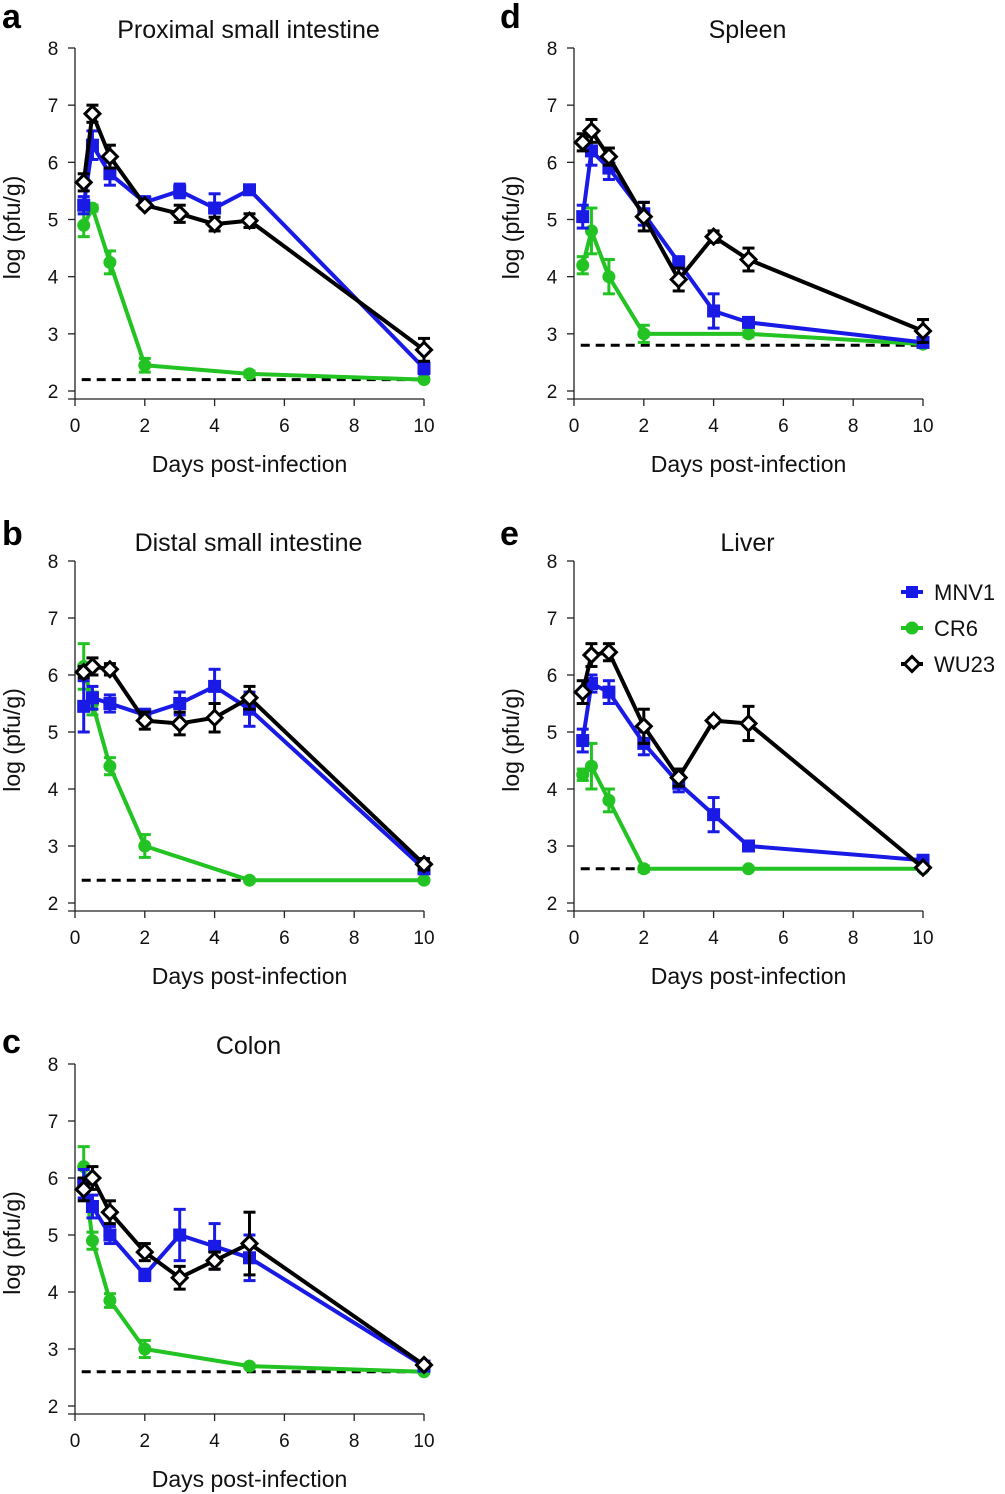 This screenshot has height=1494, width=1005. What do you see at coordinates (752, 772) in the screenshot?
I see `series-line-mnv1` at bounding box center [752, 772].